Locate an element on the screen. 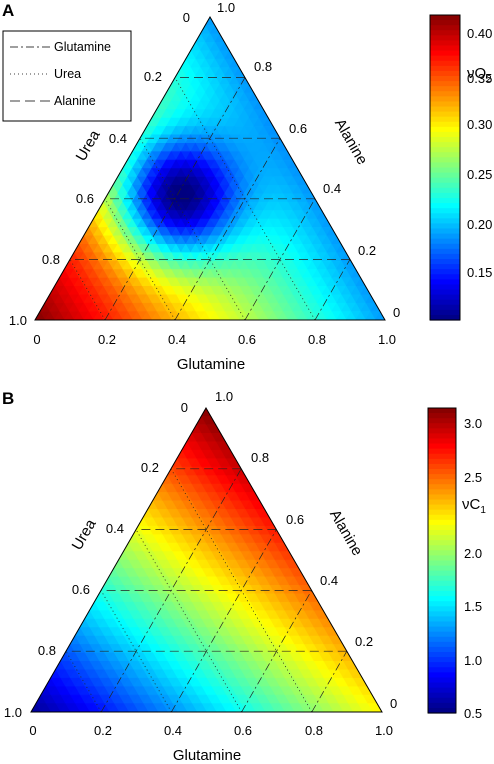 The width and height of the screenshot is (494, 764). surface-cell is located at coordinates (206, 412).